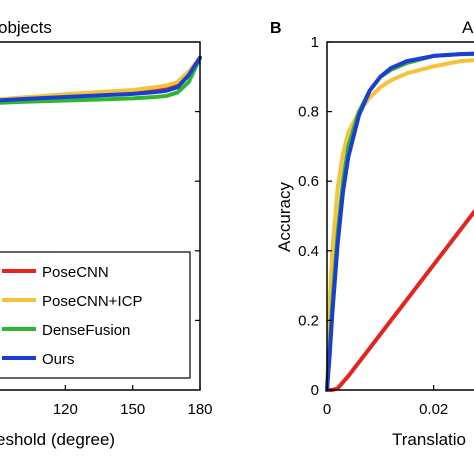  What do you see at coordinates (284, 217) in the screenshot?
I see `panel-b-y-axis-label: Accuracy` at bounding box center [284, 217].